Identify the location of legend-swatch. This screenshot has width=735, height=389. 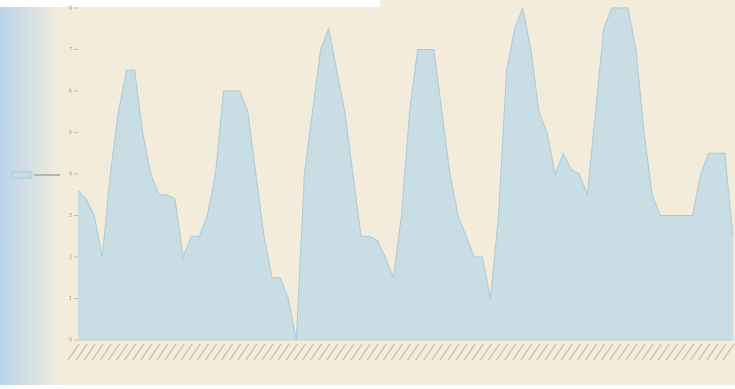
(22, 175).